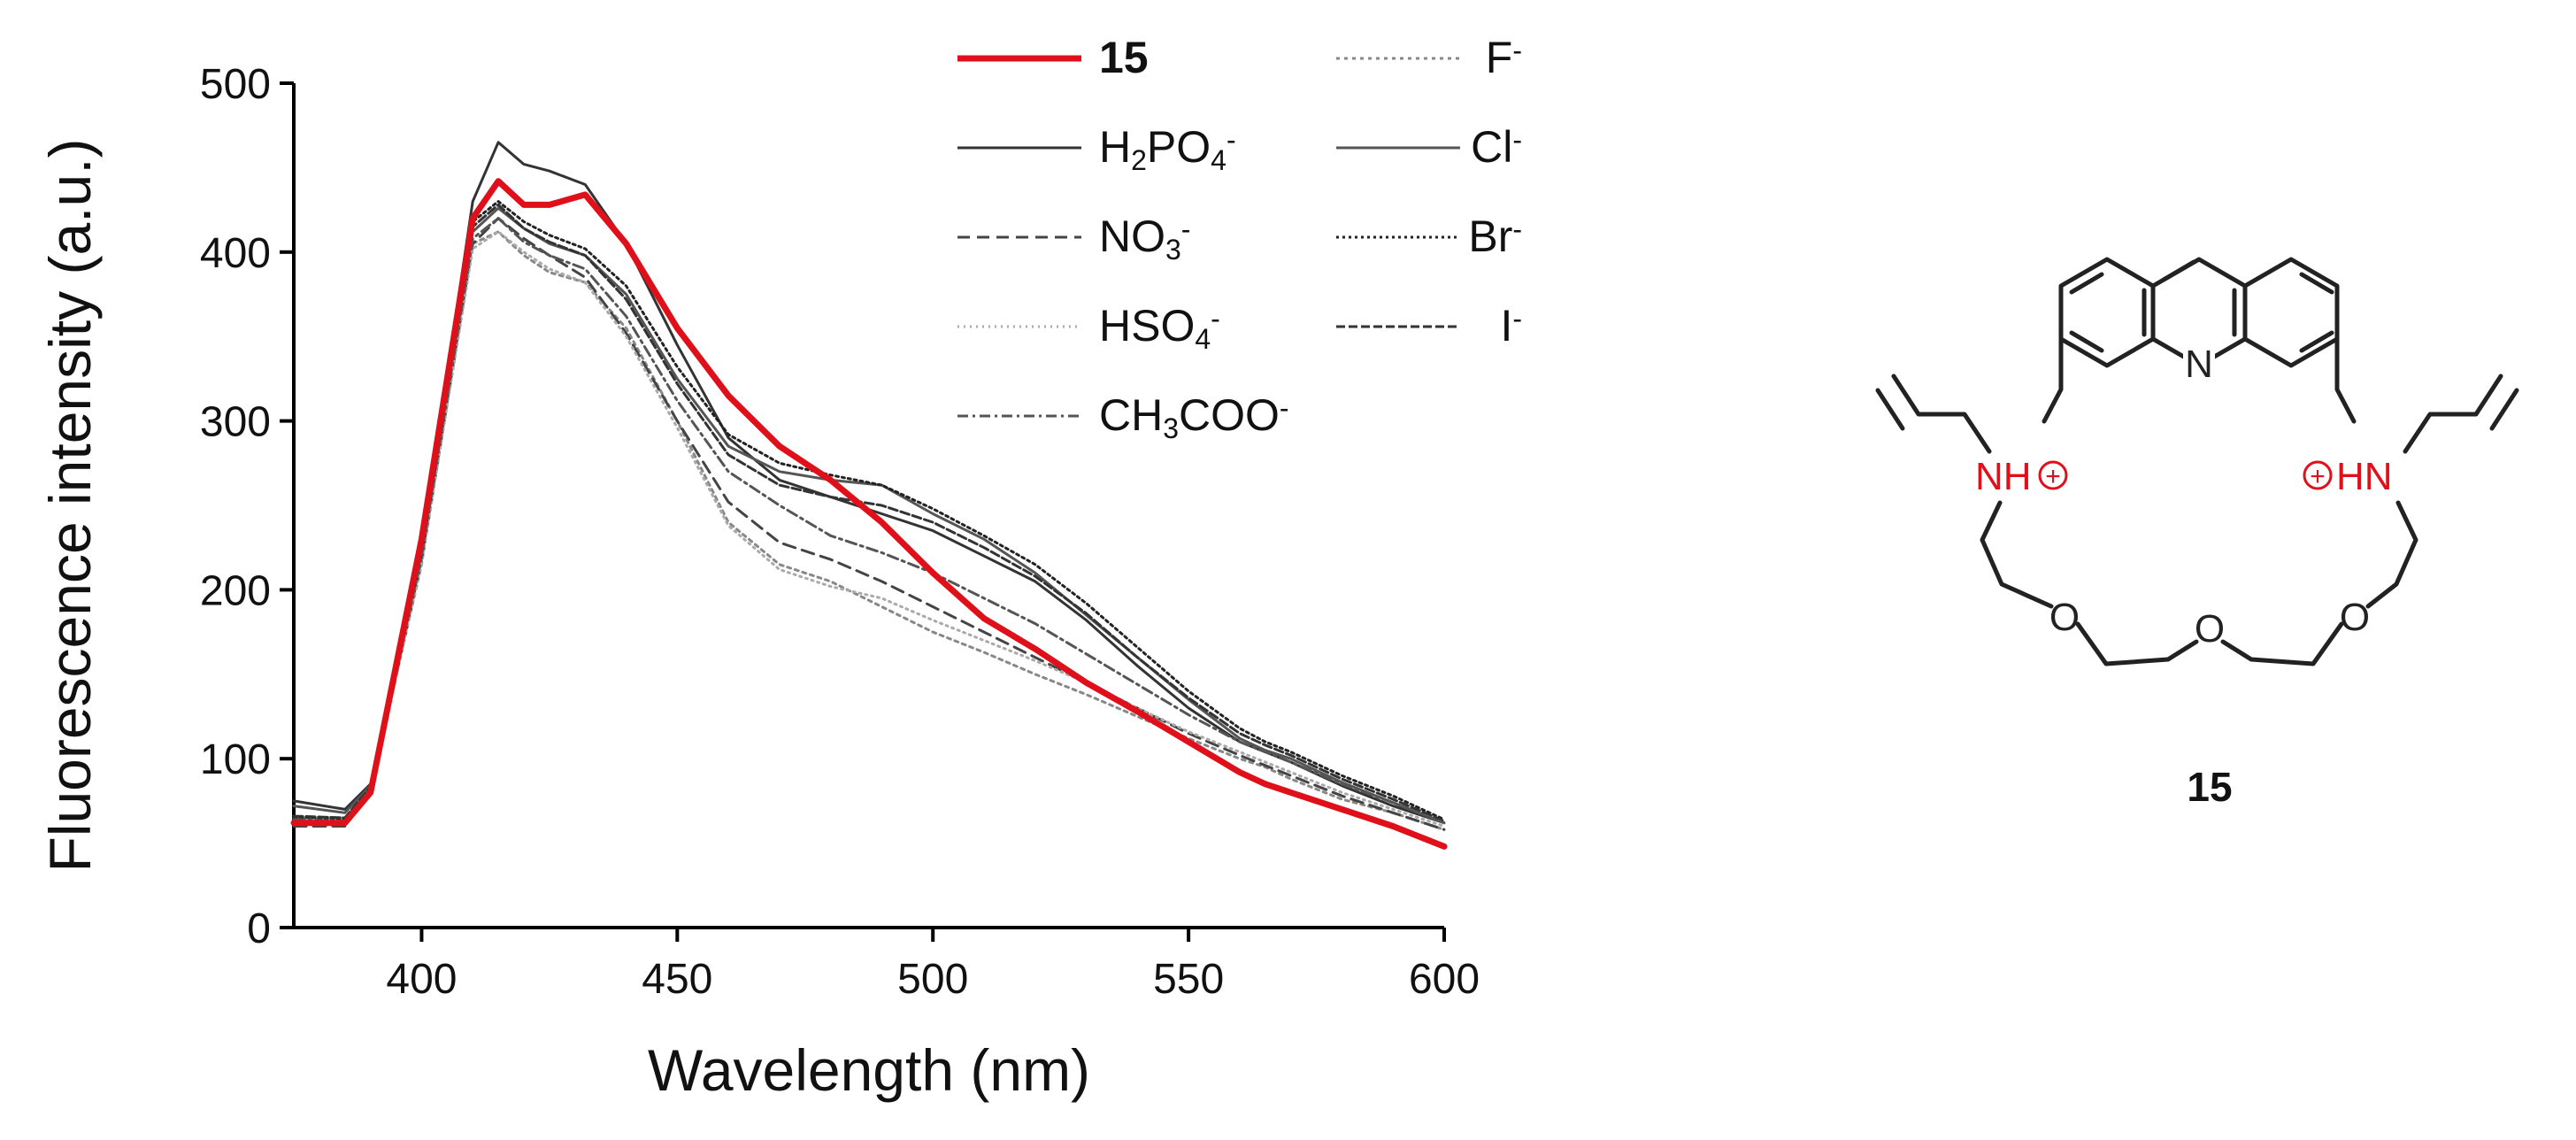  Describe the element at coordinates (2064, 617) in the screenshot. I see `ether-oxygen-left: O` at that location.